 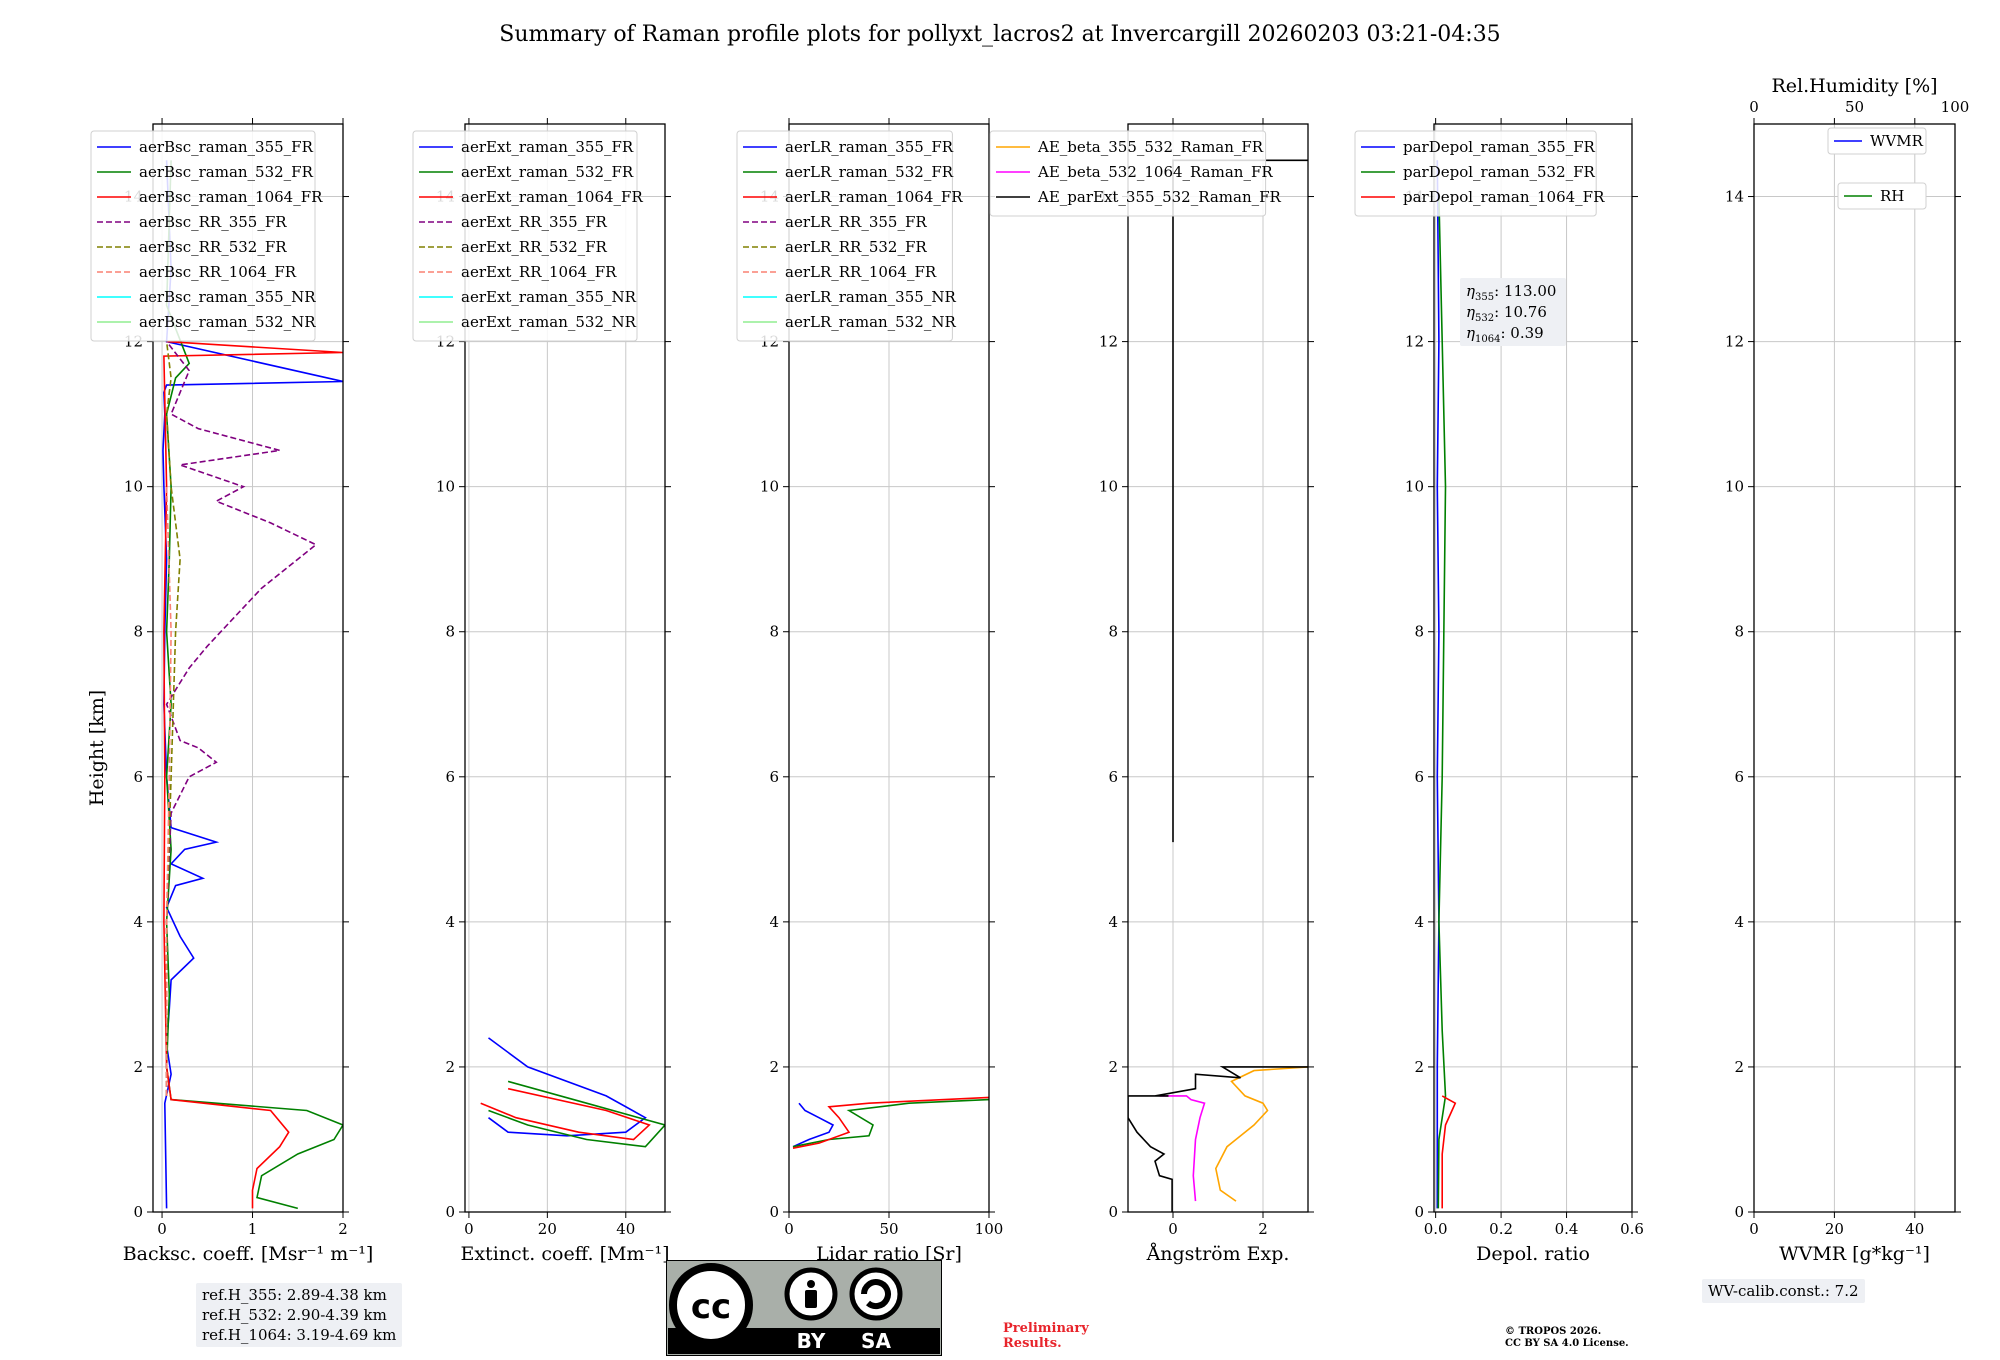 I want to click on legend-label: parDepol_raman_532_FR, so click(x=1499, y=172).